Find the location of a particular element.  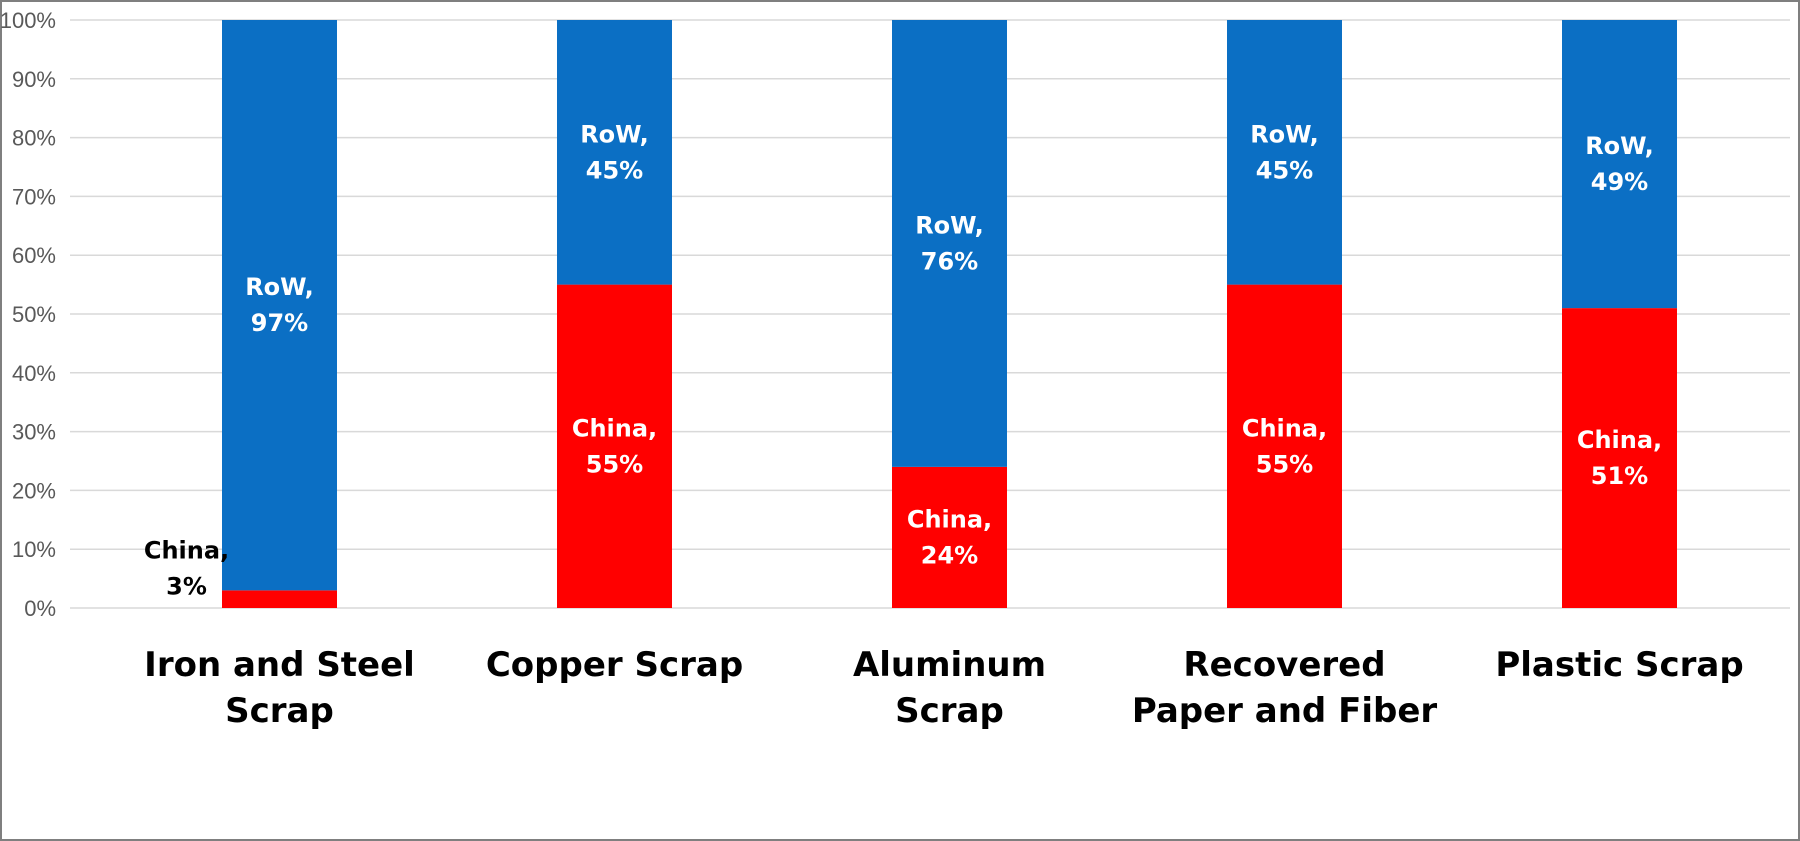

category-label: Plastic Scrap is located at coordinates (1619, 665).